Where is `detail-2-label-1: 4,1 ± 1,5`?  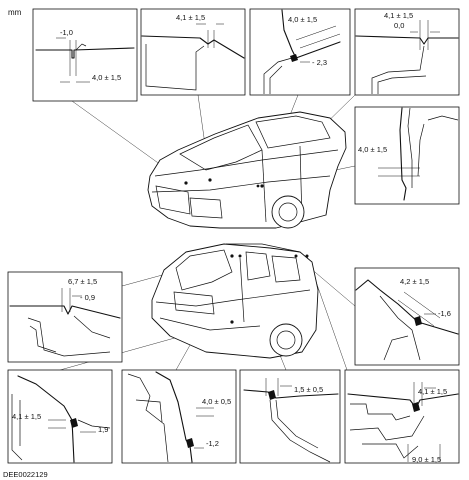
detail-2-label-1: 4,1 ± 1,5 is located at coordinates (190, 17).